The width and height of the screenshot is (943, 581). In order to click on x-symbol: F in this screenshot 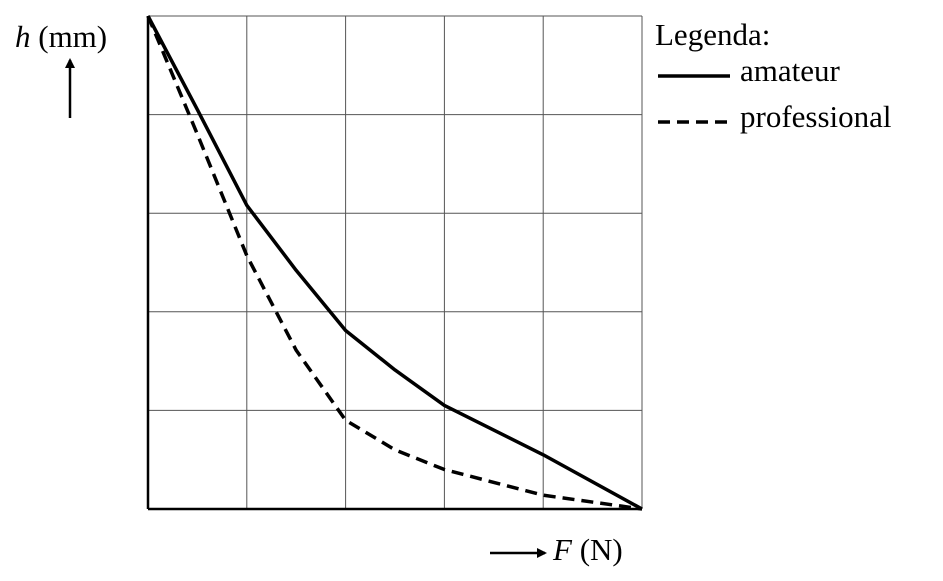, I will do `click(562, 549)`.